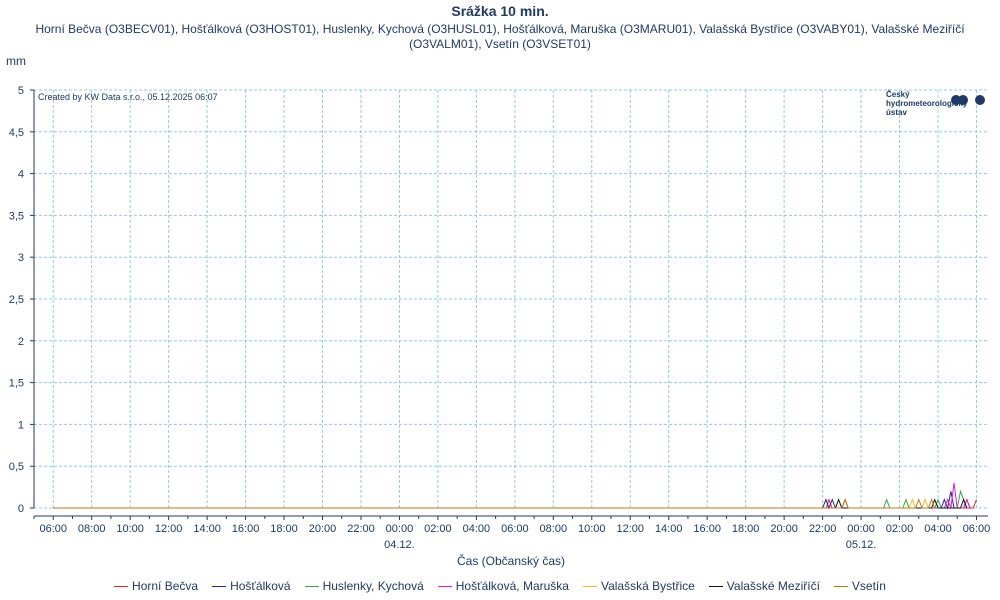  What do you see at coordinates (898, 94) in the screenshot?
I see `logo-line-1: Český` at bounding box center [898, 94].